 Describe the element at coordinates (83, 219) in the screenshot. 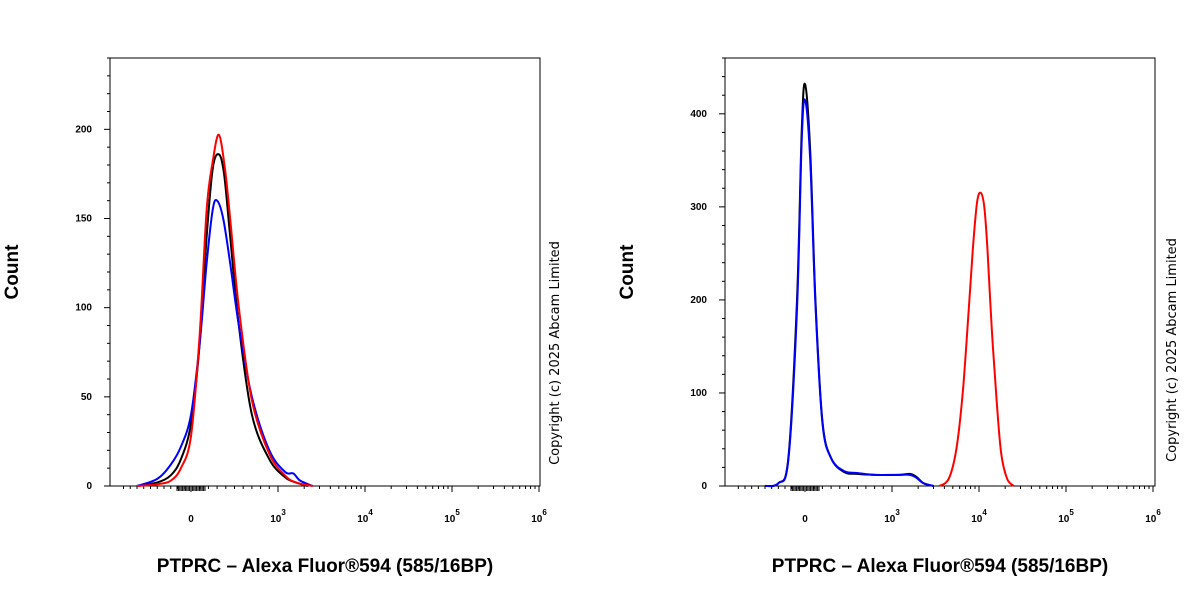

I see `y-tick-label: 150` at that location.